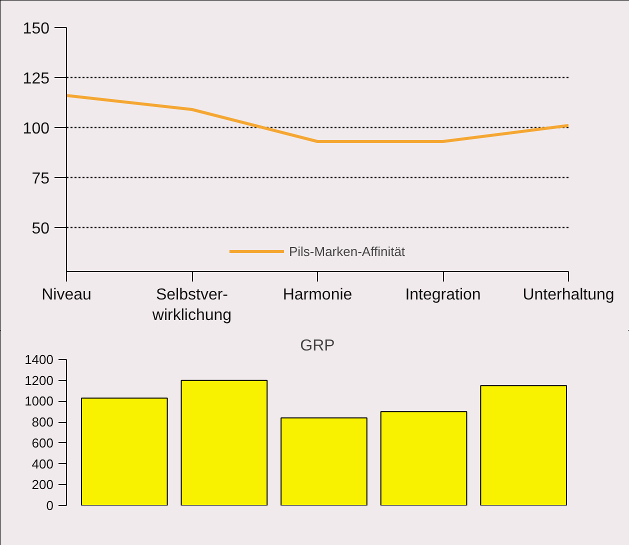 The width and height of the screenshot is (629, 545). I want to click on y-tick-label: 100, so click(36, 129).